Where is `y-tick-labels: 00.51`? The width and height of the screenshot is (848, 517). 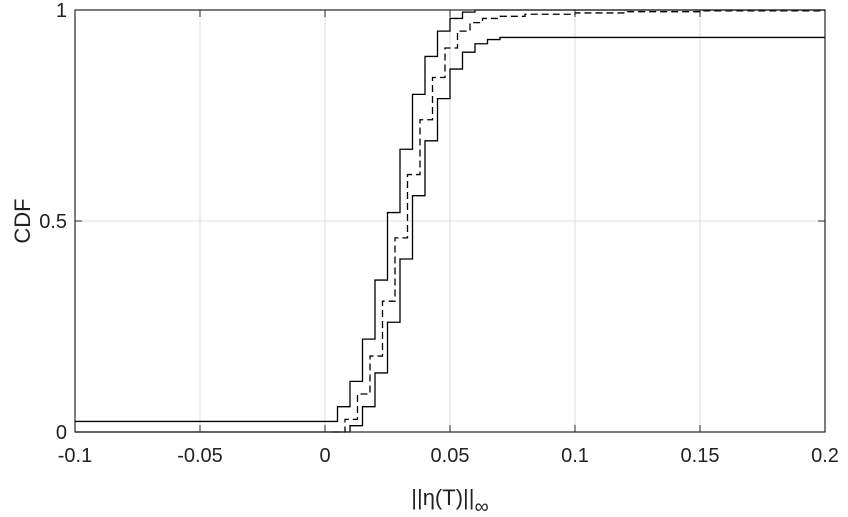
y-tick-labels: 00.51 is located at coordinates (53, 222).